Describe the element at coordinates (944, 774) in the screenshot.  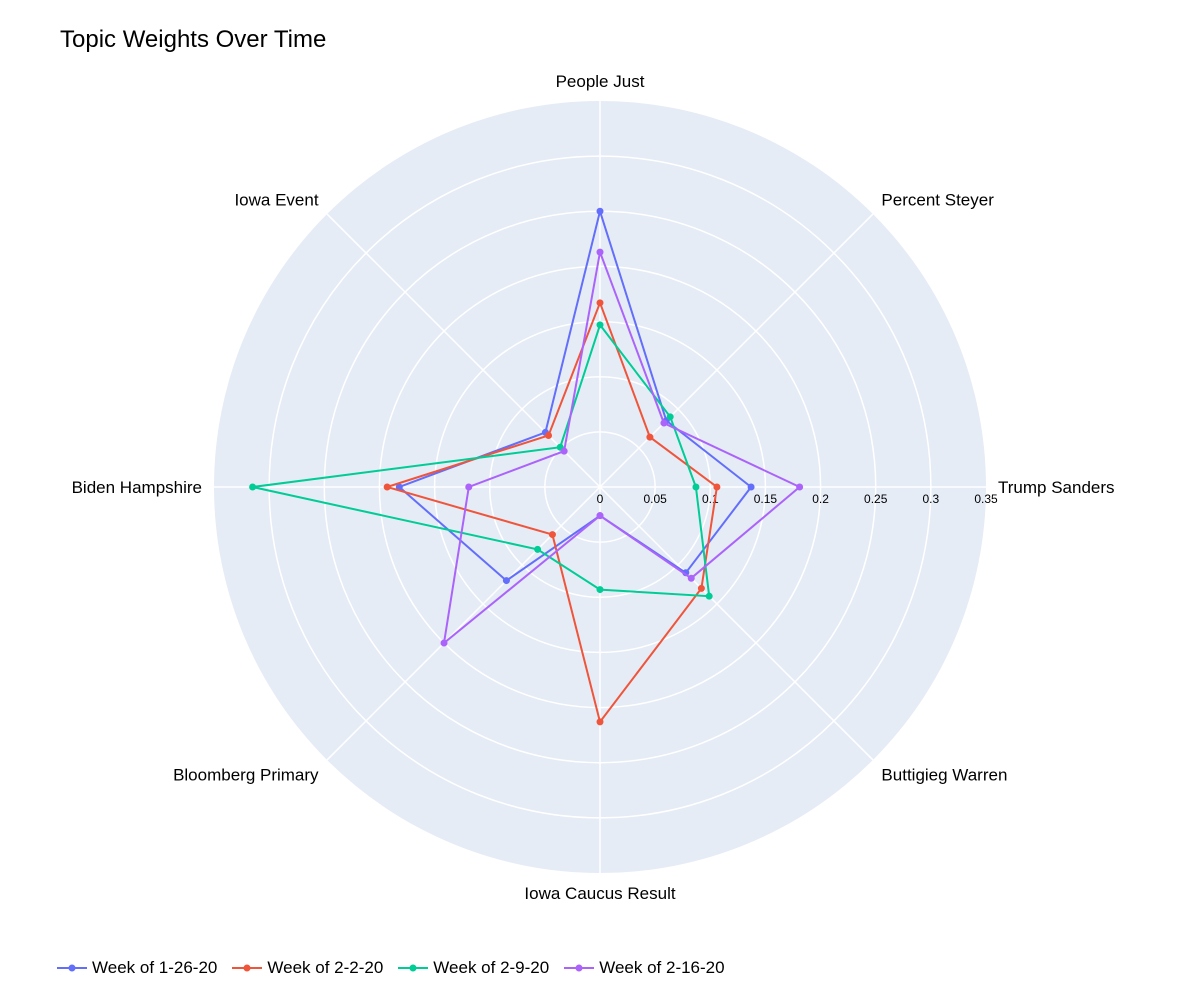
I see `axis-label-3: Buttigieg Warren` at that location.